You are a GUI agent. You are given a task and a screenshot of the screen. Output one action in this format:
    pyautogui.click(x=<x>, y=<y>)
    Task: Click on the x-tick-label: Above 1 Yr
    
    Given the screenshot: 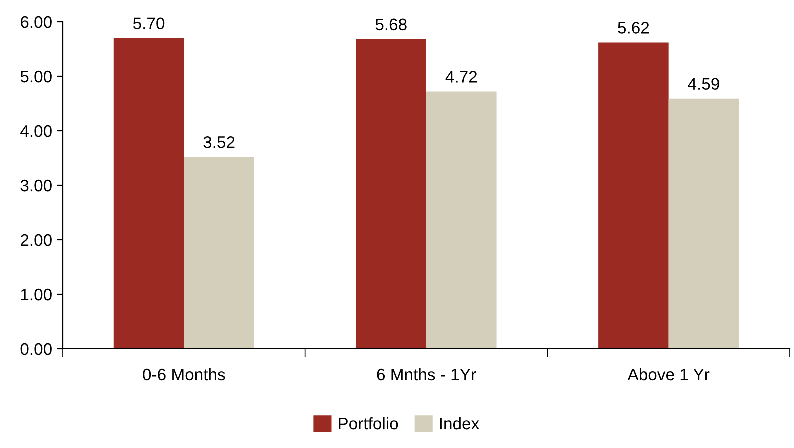 What is the action you would take?
    pyautogui.click(x=669, y=374)
    